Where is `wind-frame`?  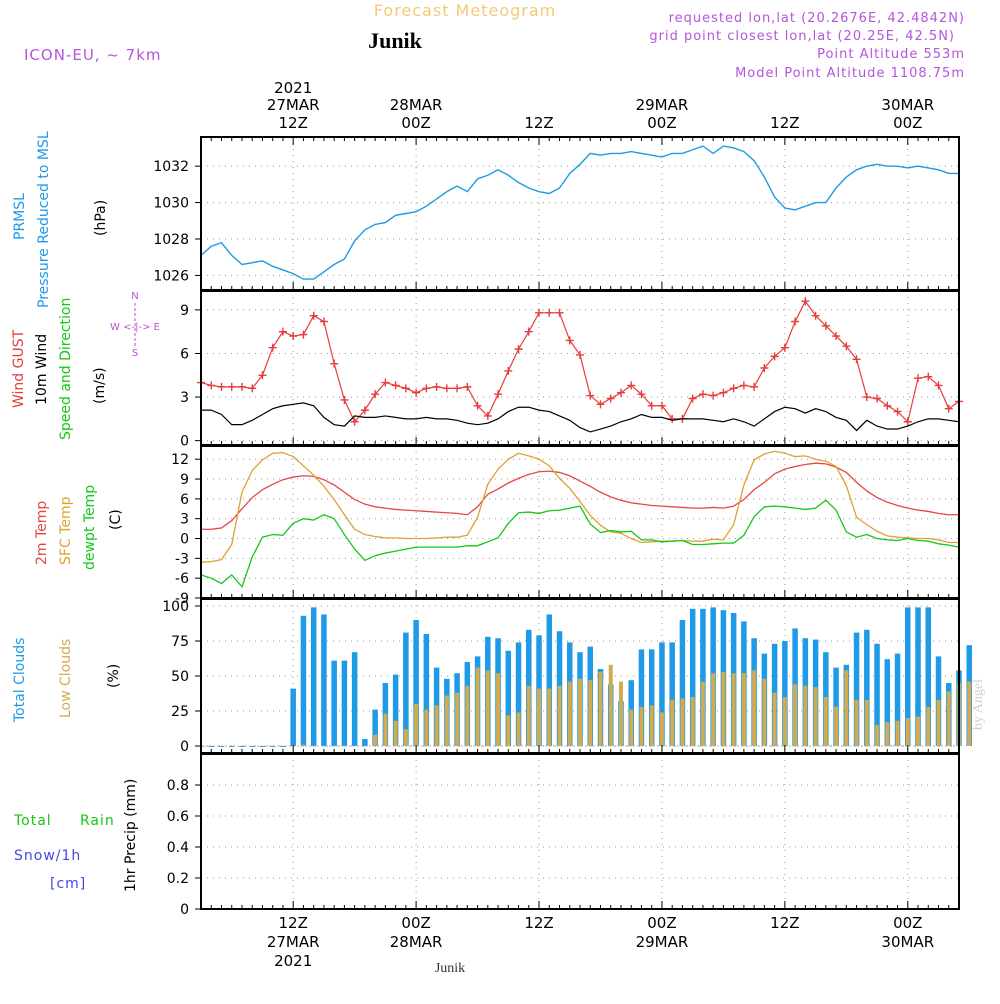
wind-frame is located at coordinates (580, 368).